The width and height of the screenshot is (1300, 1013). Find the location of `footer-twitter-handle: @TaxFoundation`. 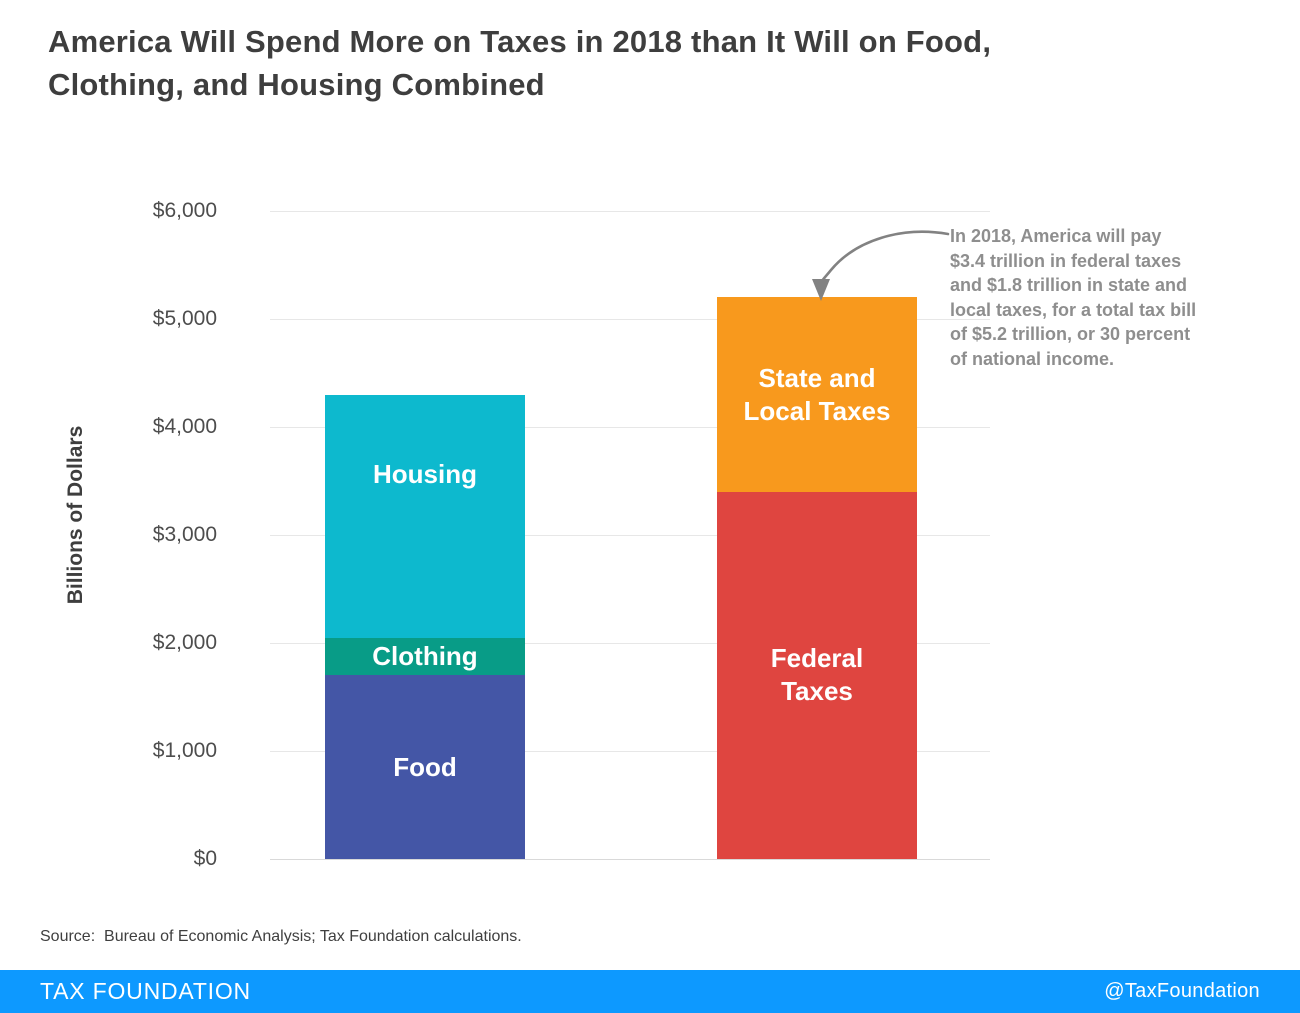

footer-twitter-handle: @TaxFoundation is located at coordinates (1182, 991).